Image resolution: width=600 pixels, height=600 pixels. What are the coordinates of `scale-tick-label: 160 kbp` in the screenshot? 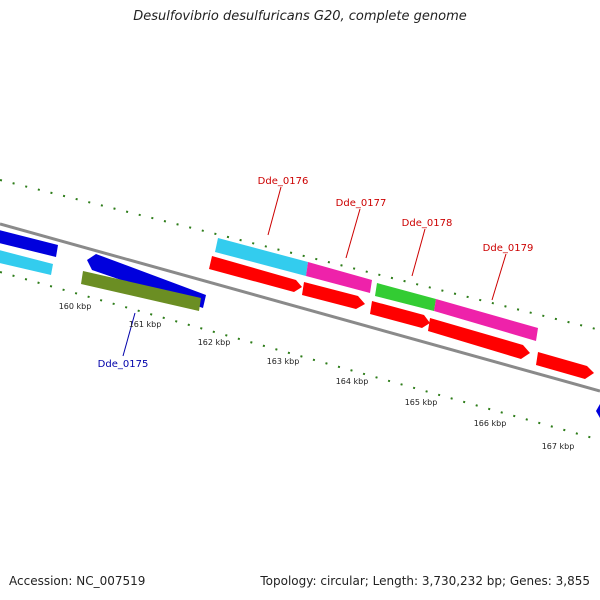 It's located at (75, 306).